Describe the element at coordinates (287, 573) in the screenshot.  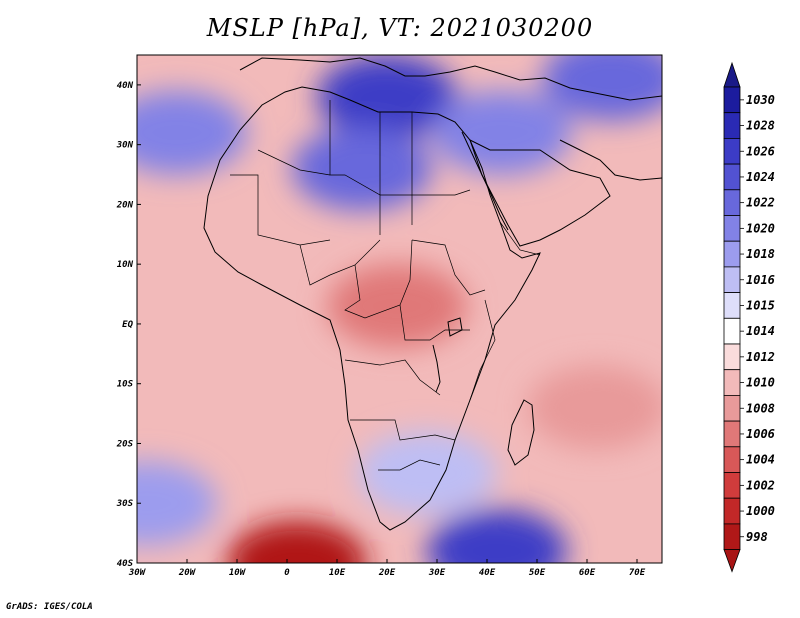
I see `lon-tick-label: 0` at that location.